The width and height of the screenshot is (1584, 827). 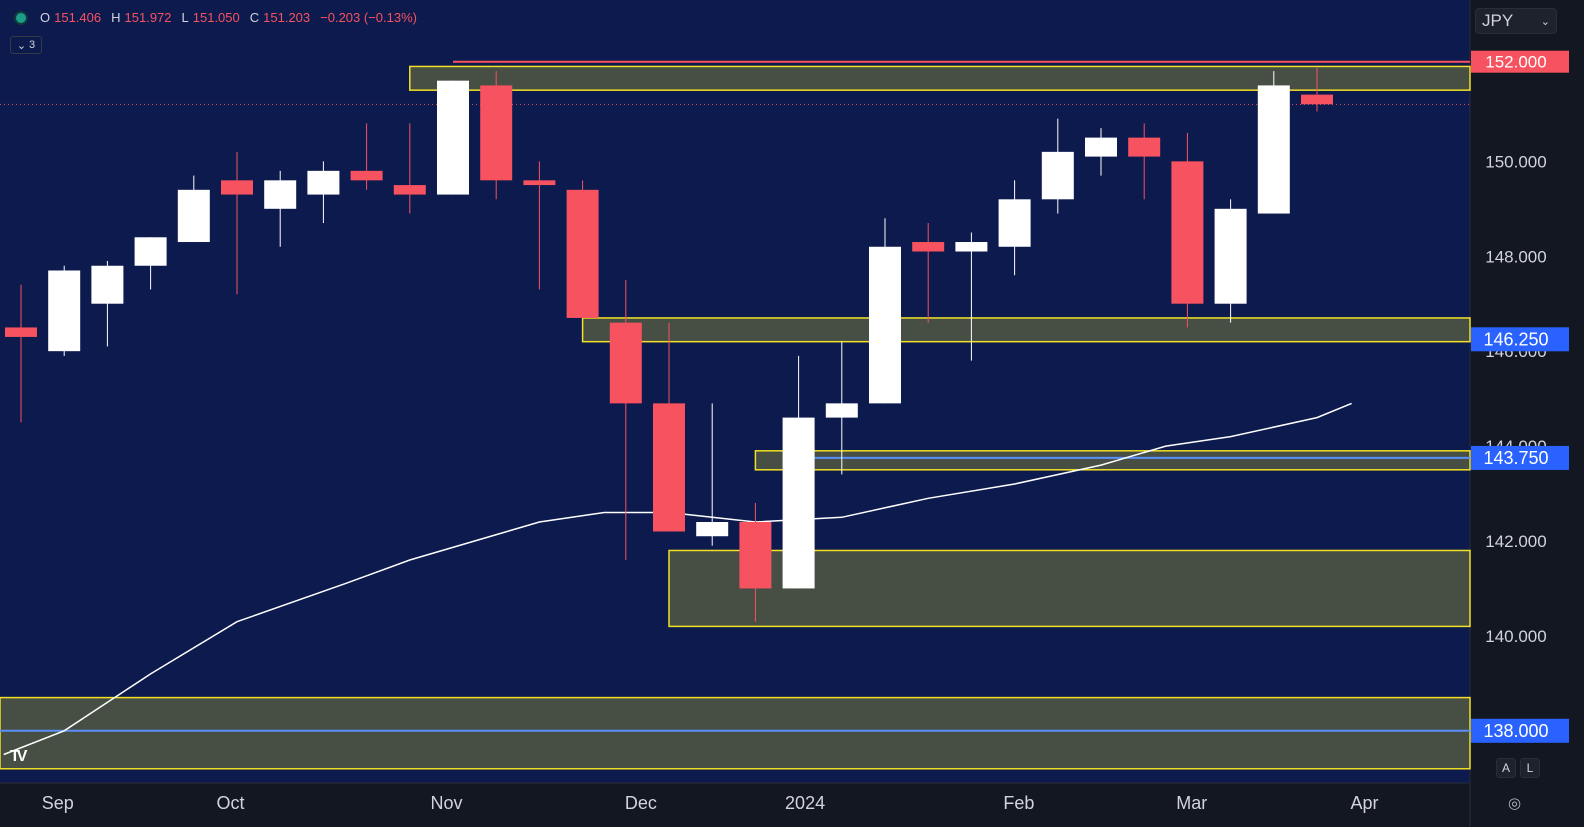 I want to click on price-tick-label: 140.000, so click(x=1515, y=636).